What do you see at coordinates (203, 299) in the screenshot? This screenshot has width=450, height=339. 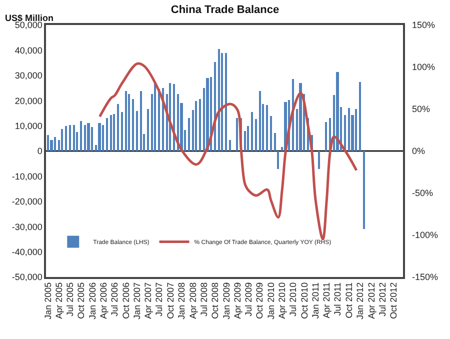 I see `x-tick-label: Jul 2008` at bounding box center [203, 299].